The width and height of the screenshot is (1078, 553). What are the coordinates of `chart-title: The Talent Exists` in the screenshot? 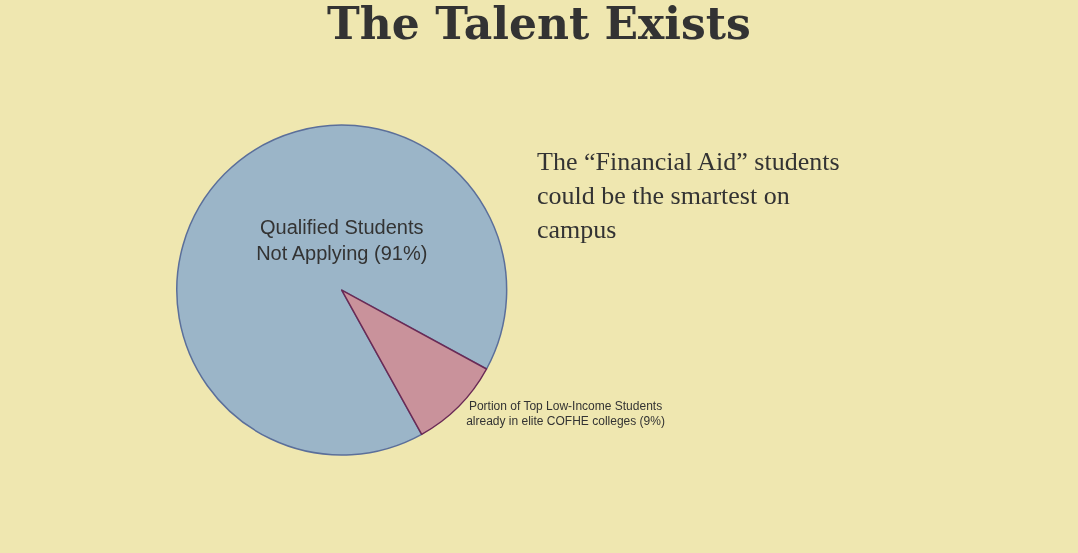 It's located at (539, 25).